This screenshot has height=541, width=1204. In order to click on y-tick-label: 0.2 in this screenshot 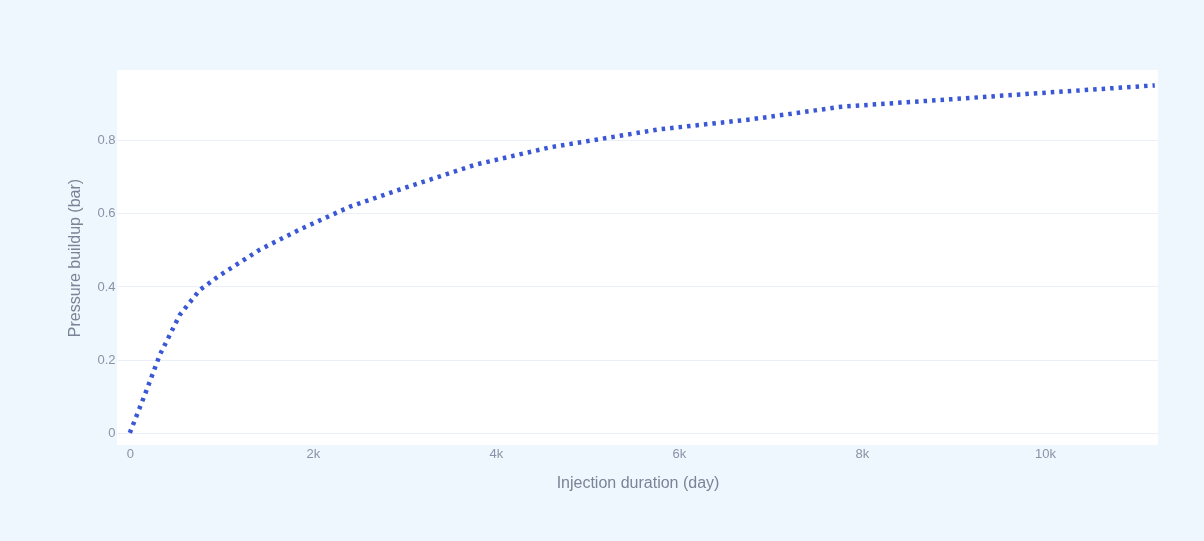, I will do `click(106, 360)`.